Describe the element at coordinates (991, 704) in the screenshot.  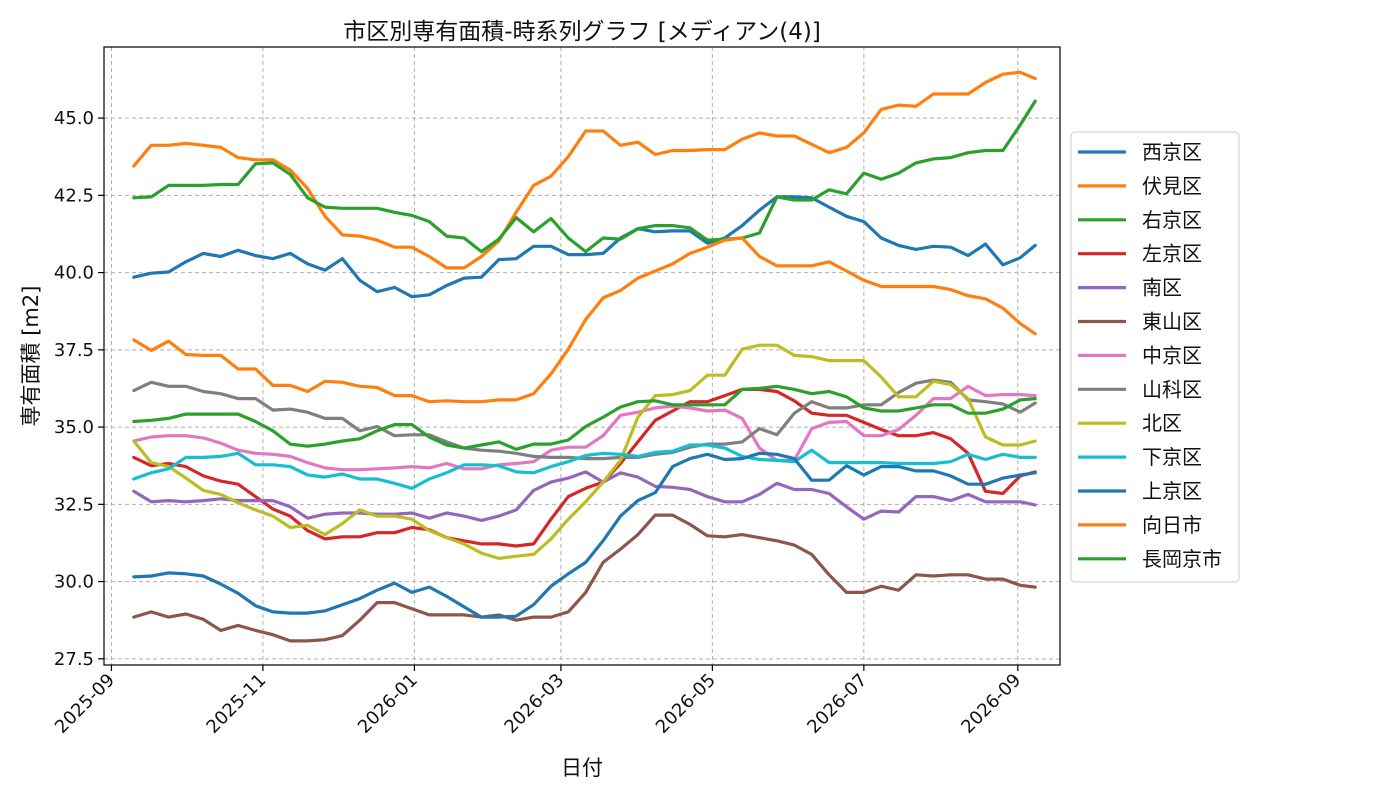
I see `x-tick-label: 2026-09` at that location.